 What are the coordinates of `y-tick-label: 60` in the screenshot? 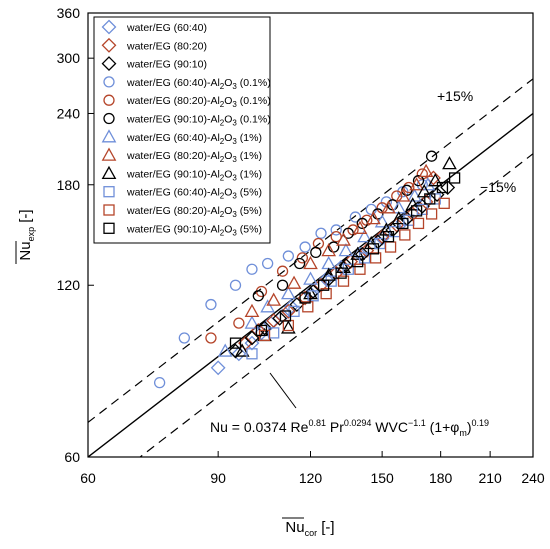 It's located at (72, 457).